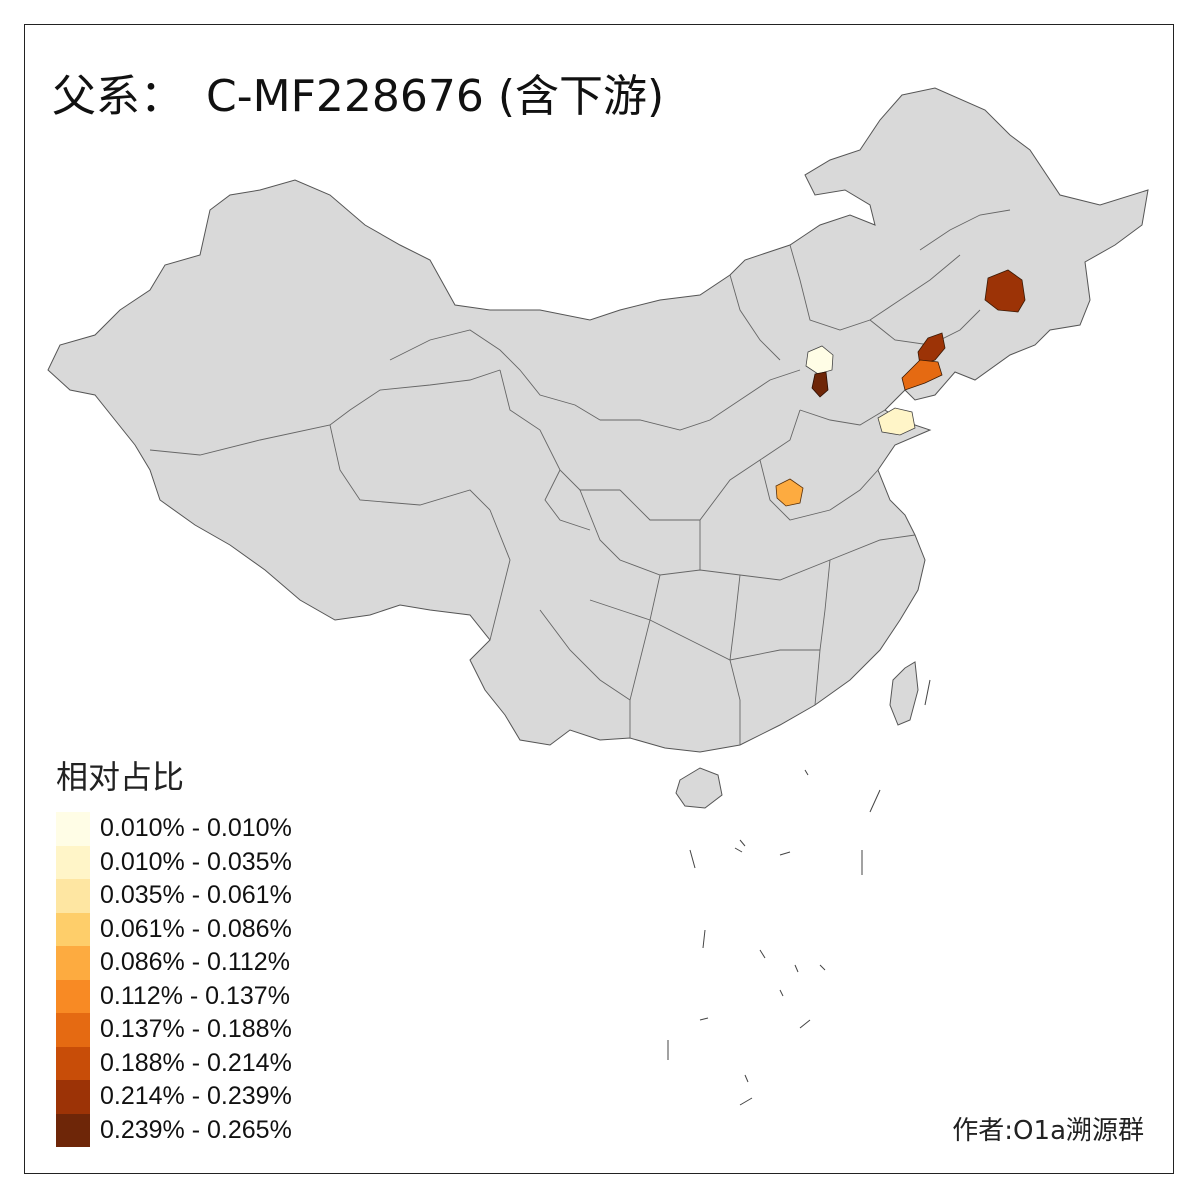 The height and width of the screenshot is (1200, 1200). What do you see at coordinates (196, 1029) in the screenshot?
I see `legend-label: 0.137% - 0.188%` at bounding box center [196, 1029].